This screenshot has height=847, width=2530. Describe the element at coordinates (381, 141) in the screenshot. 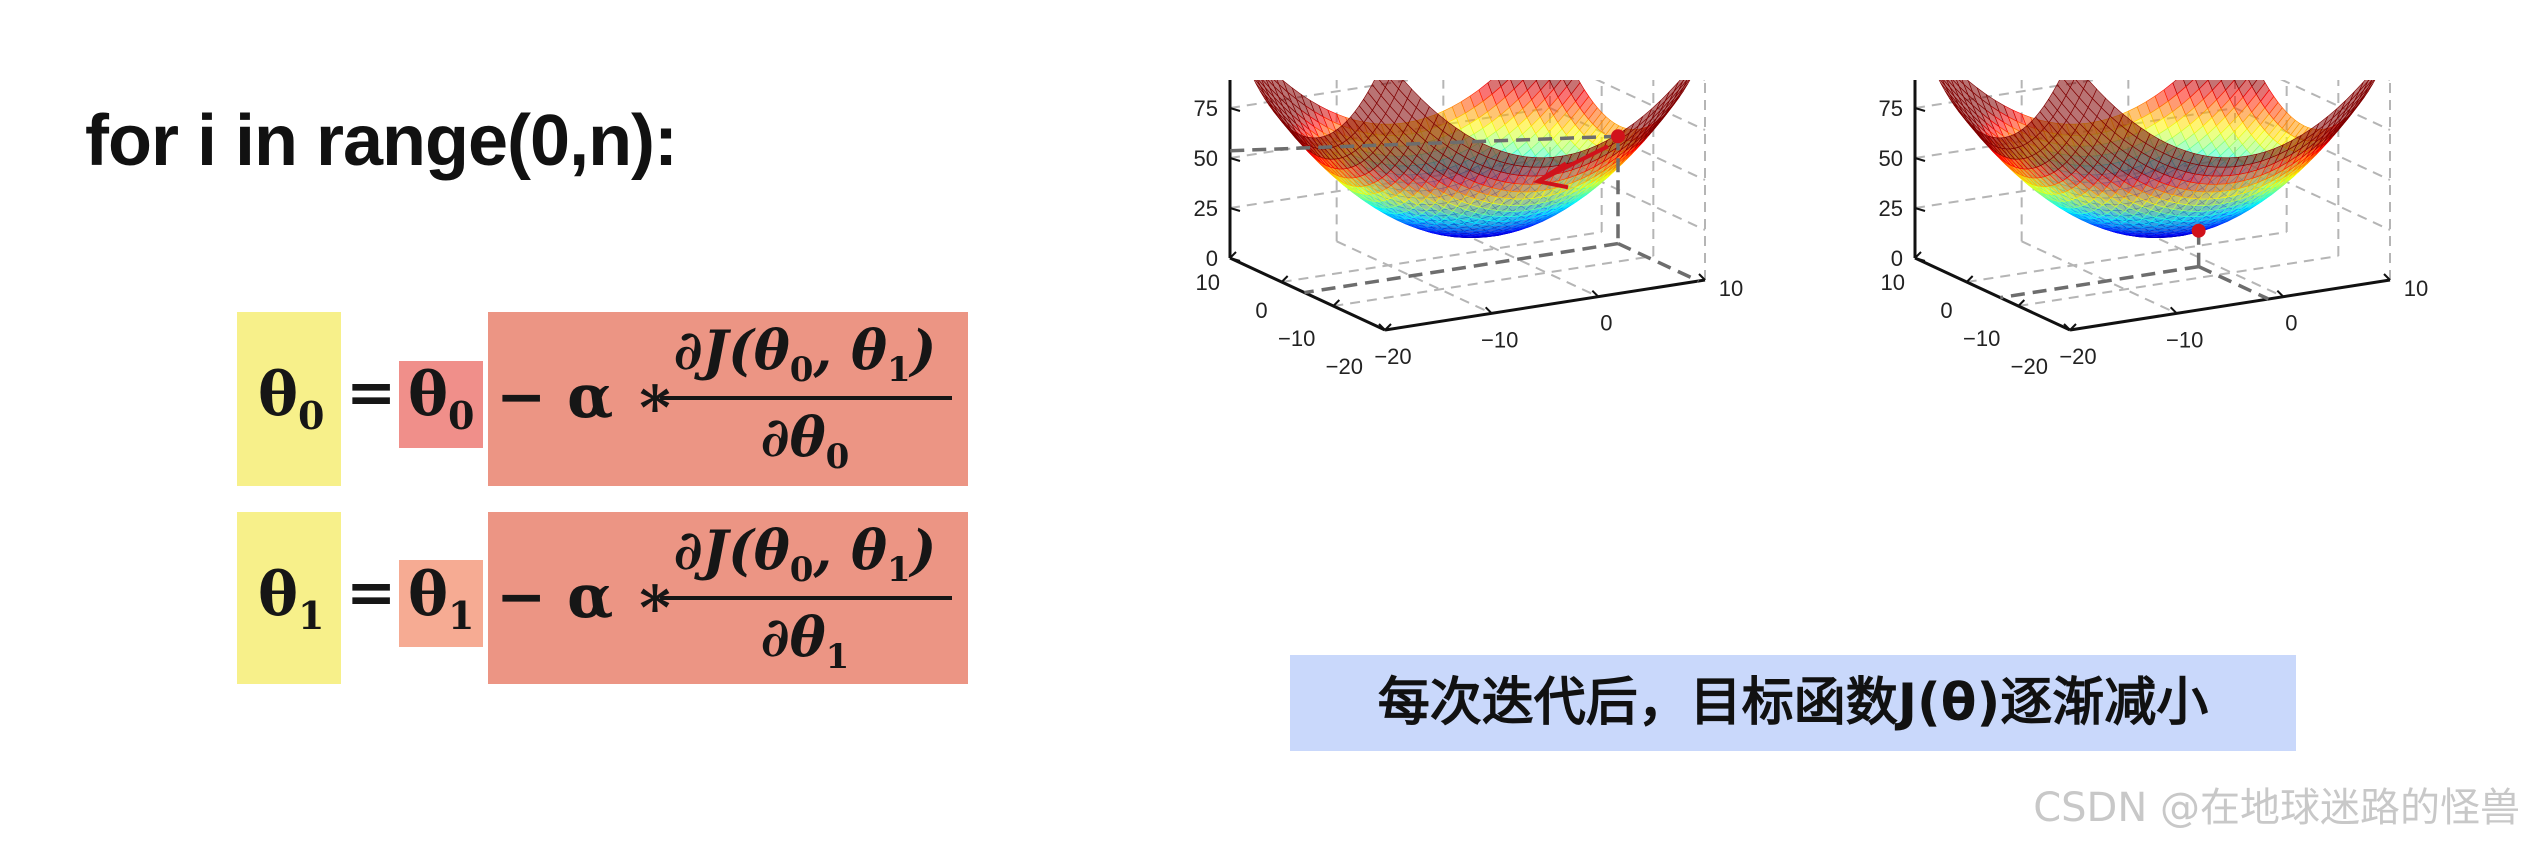

I see `loop-header: for i in range(0,n):` at that location.